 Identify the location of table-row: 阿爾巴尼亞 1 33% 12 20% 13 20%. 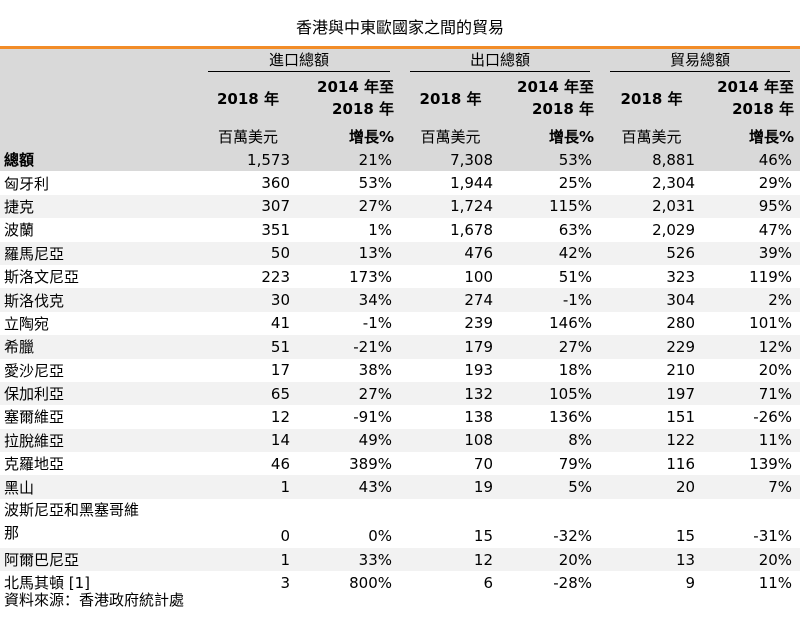
(400, 559).